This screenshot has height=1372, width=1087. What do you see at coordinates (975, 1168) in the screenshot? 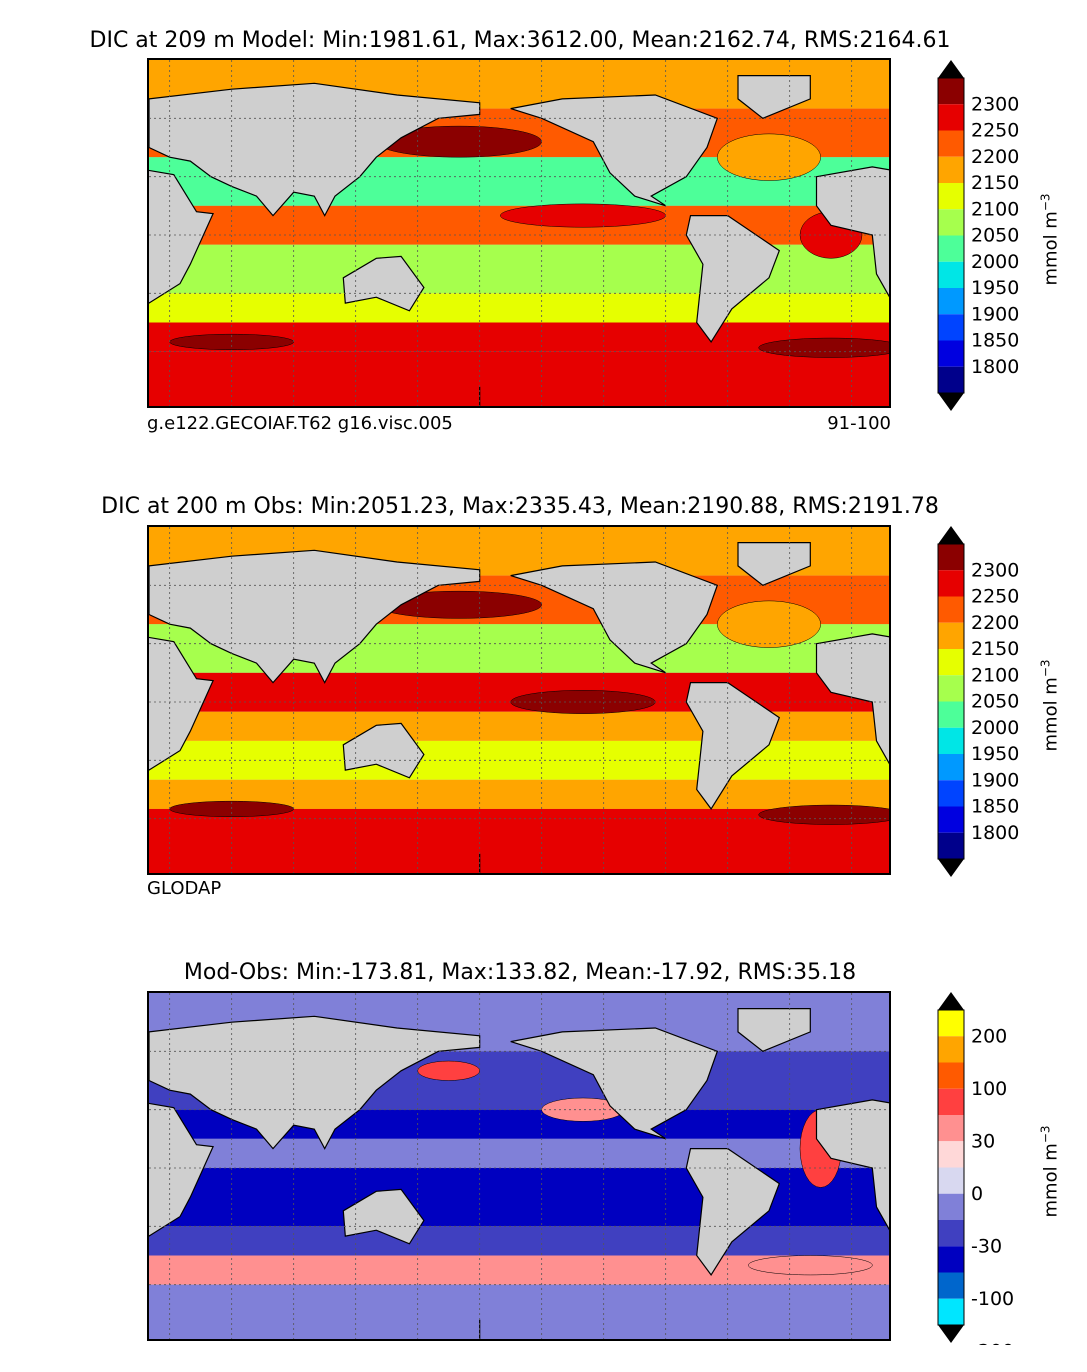
I see `colorbar-svg-2: 200 100 30 0 -30 -100 -200` at bounding box center [975, 1168].